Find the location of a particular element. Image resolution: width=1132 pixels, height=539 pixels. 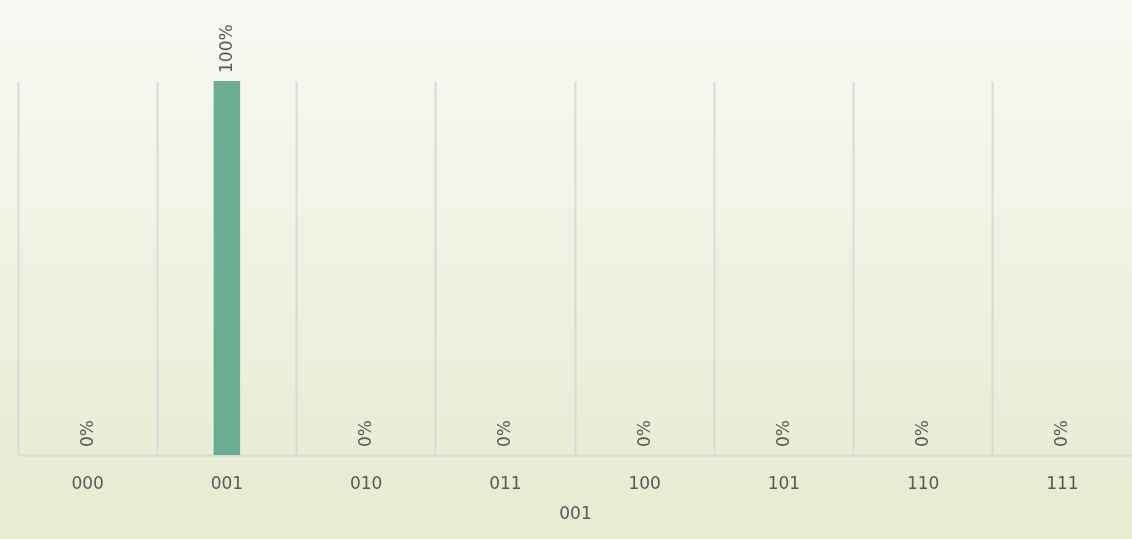

data-label: 100% is located at coordinates (225, 48).